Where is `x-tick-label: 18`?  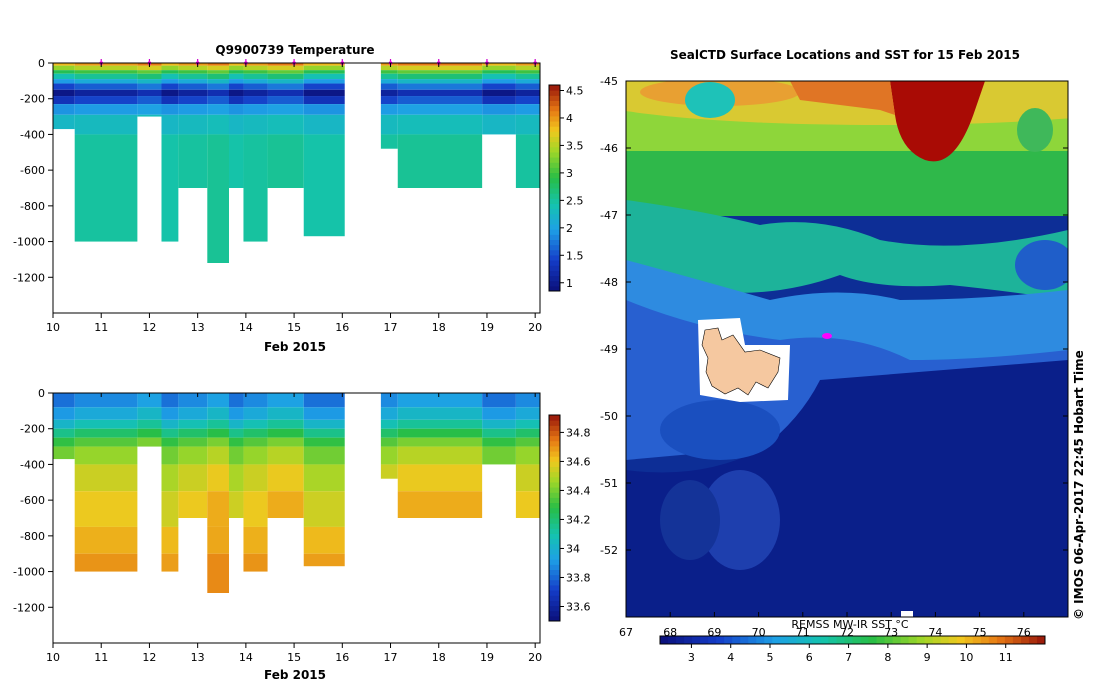 x-tick-label: 18 is located at coordinates (439, 327).